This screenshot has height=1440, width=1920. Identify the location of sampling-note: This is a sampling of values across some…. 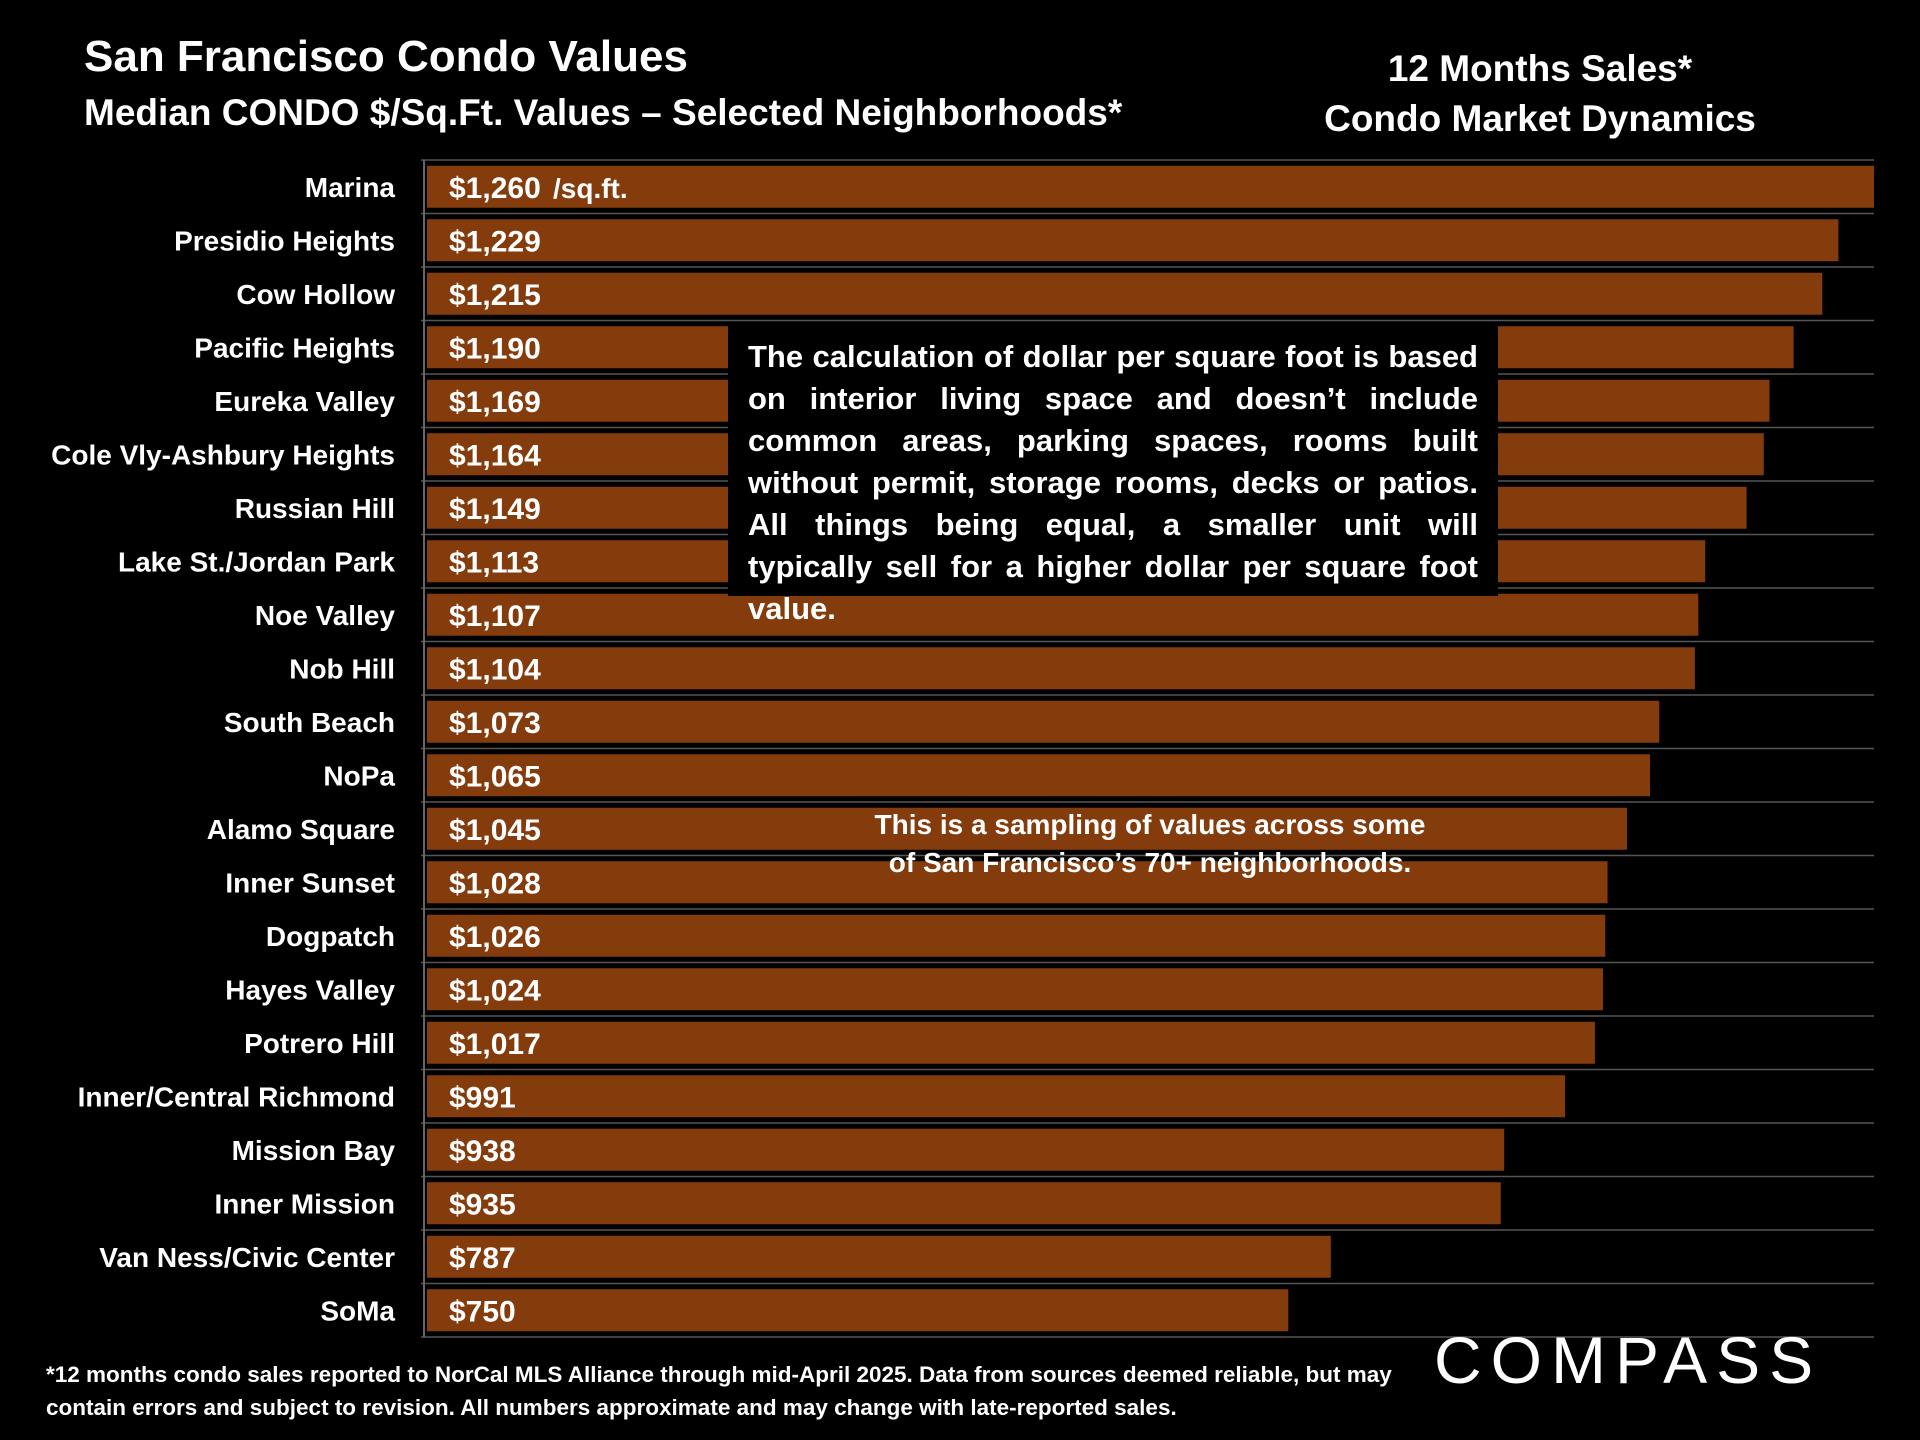
(1150, 844).